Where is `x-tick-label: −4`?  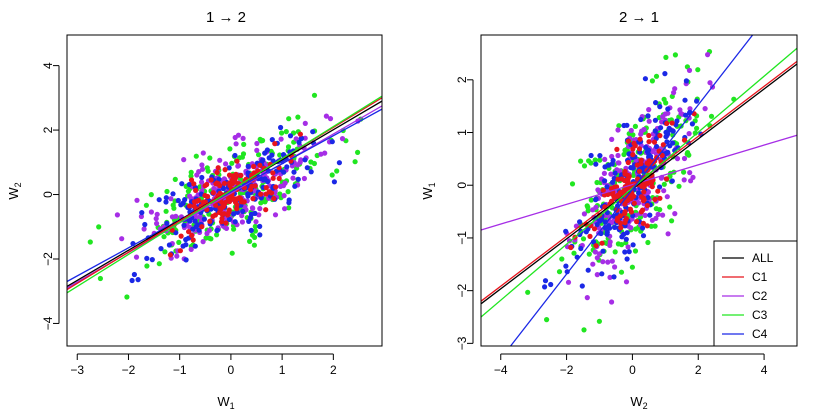
x-tick-label: −4 is located at coordinates (501, 370).